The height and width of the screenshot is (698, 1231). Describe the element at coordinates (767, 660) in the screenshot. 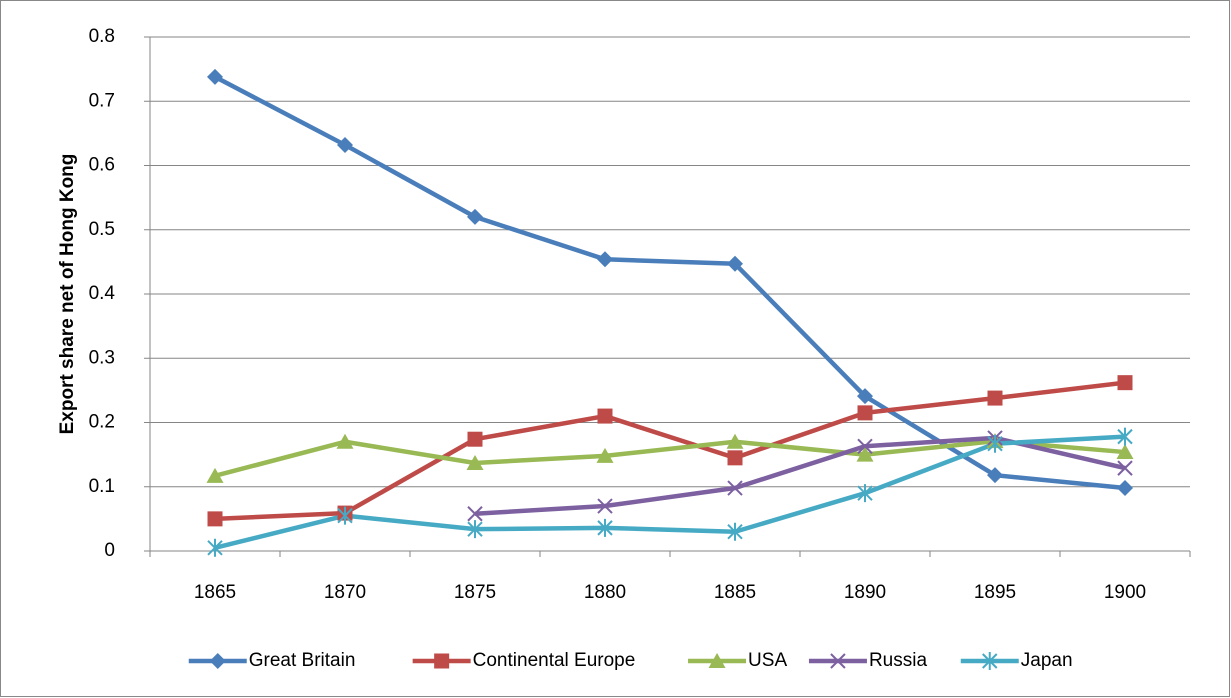

I see `legend-label: USA` at that location.